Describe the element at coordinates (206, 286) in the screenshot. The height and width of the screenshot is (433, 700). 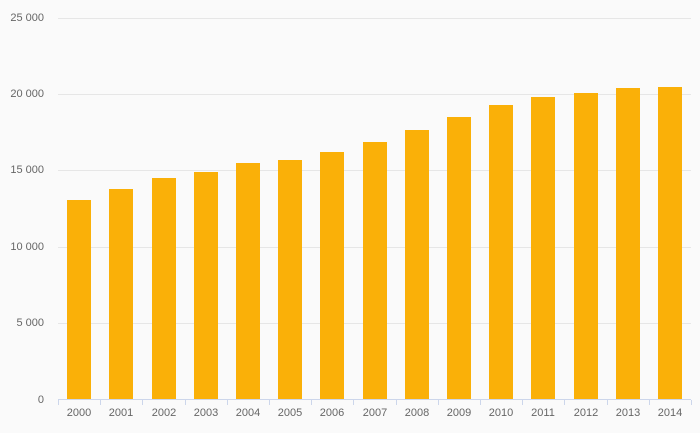
I see `bar-2003` at that location.